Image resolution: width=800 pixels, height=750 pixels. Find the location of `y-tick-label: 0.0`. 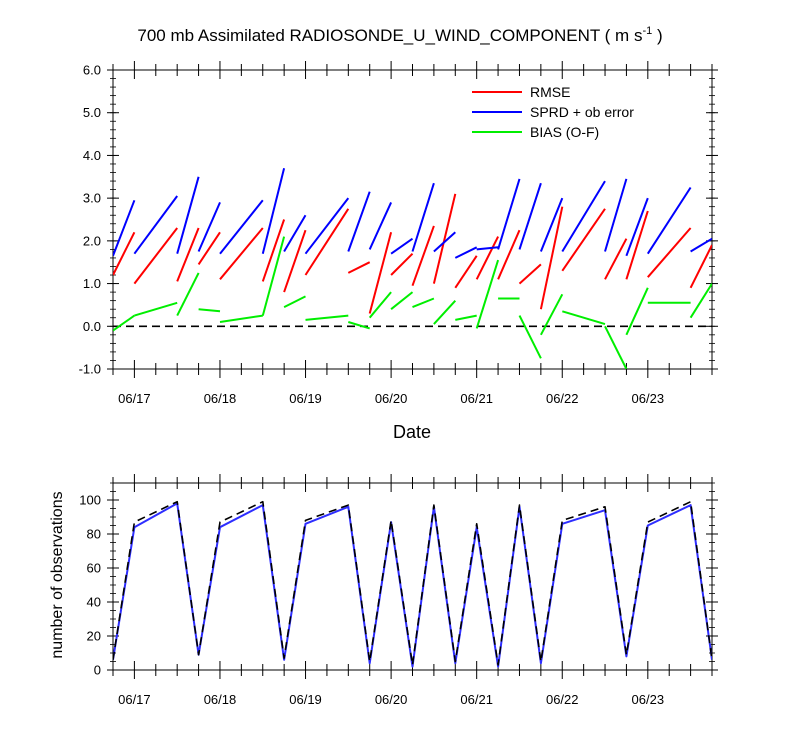

y-tick-label: 0.0 is located at coordinates (92, 326).